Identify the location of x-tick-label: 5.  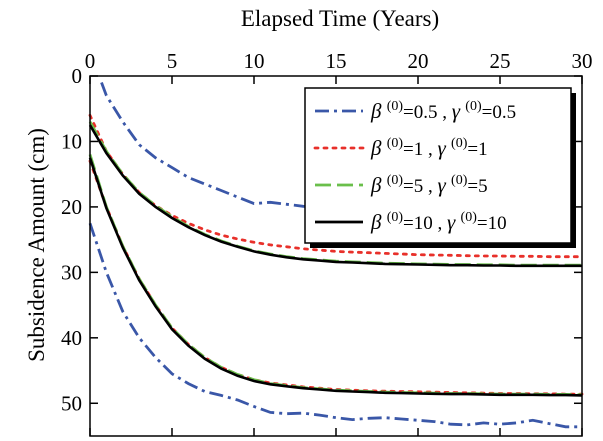
(172, 61).